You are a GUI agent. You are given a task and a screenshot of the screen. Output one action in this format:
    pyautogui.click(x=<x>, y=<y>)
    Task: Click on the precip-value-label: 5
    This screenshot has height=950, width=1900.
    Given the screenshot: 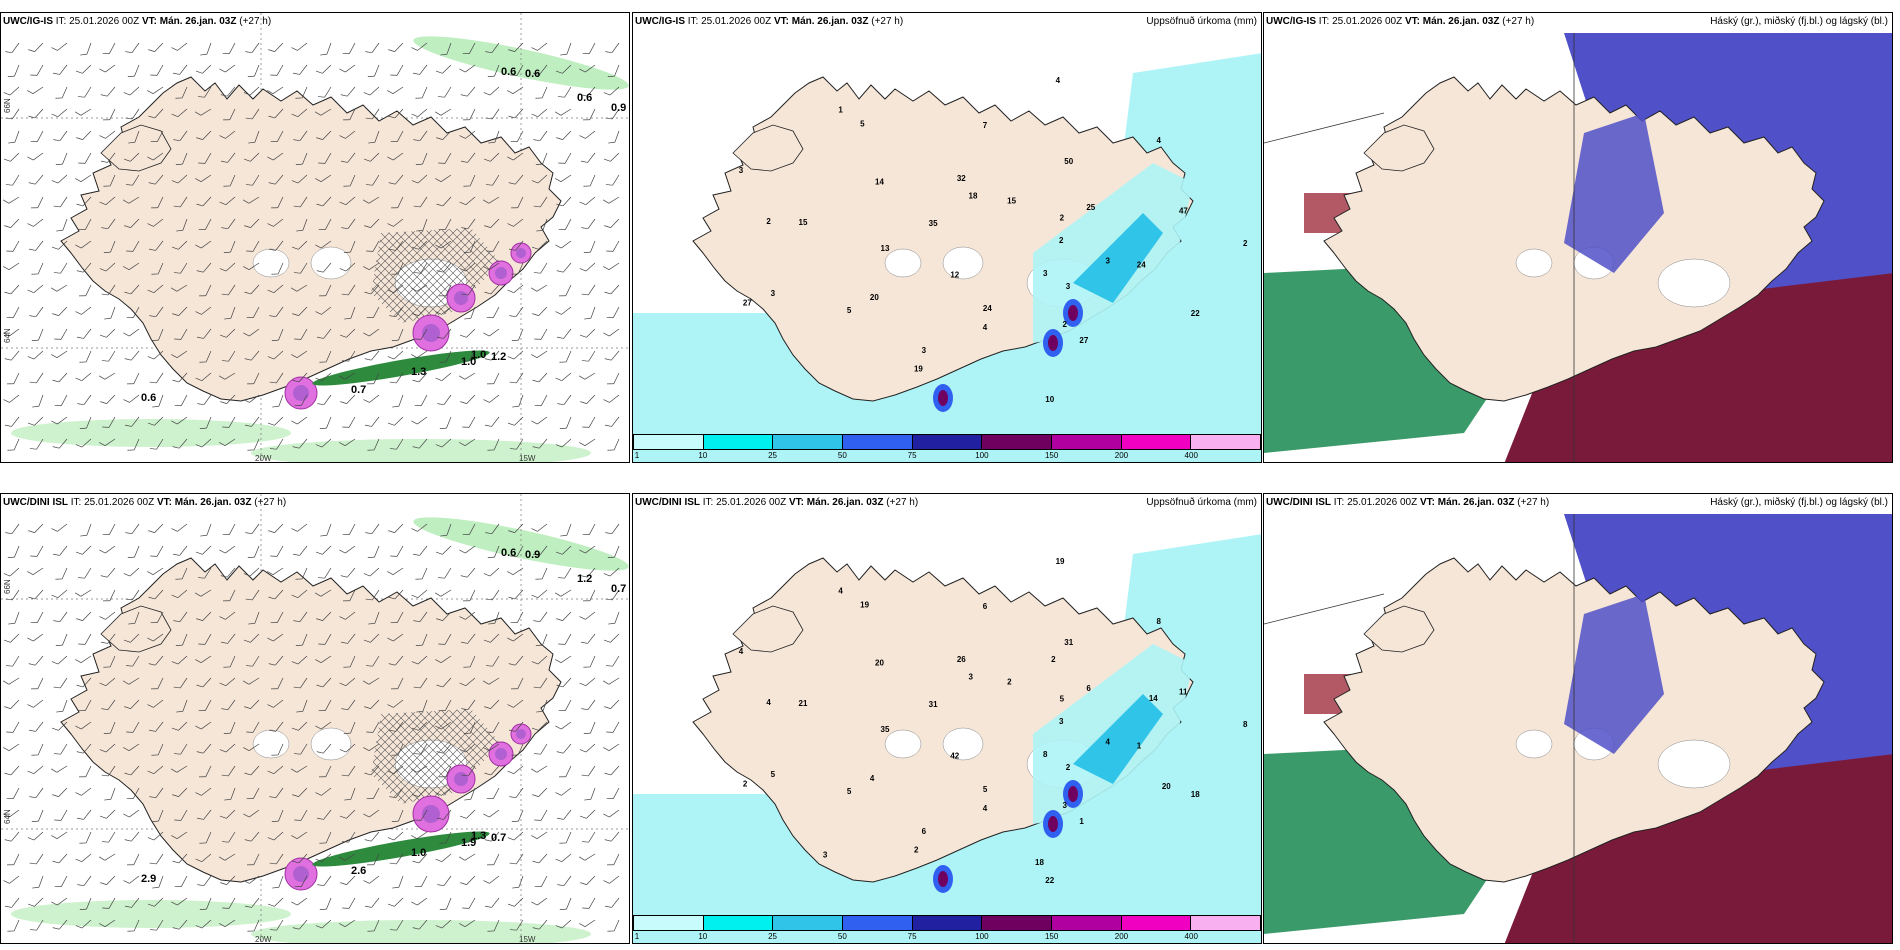 What is the action you would take?
    pyautogui.click(x=985, y=789)
    